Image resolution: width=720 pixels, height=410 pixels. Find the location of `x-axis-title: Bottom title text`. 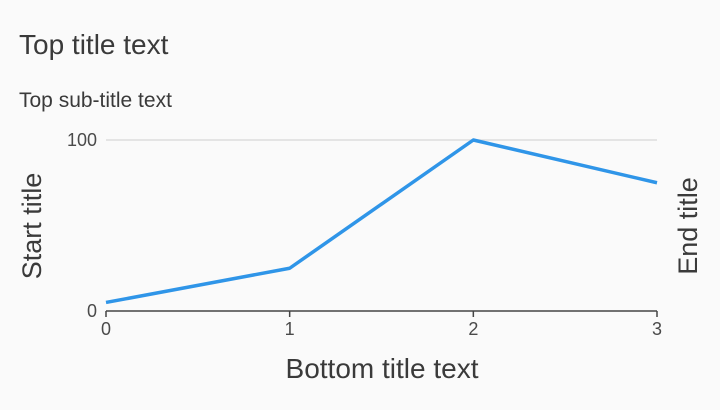

x-axis-title: Bottom title text is located at coordinates (382, 368).